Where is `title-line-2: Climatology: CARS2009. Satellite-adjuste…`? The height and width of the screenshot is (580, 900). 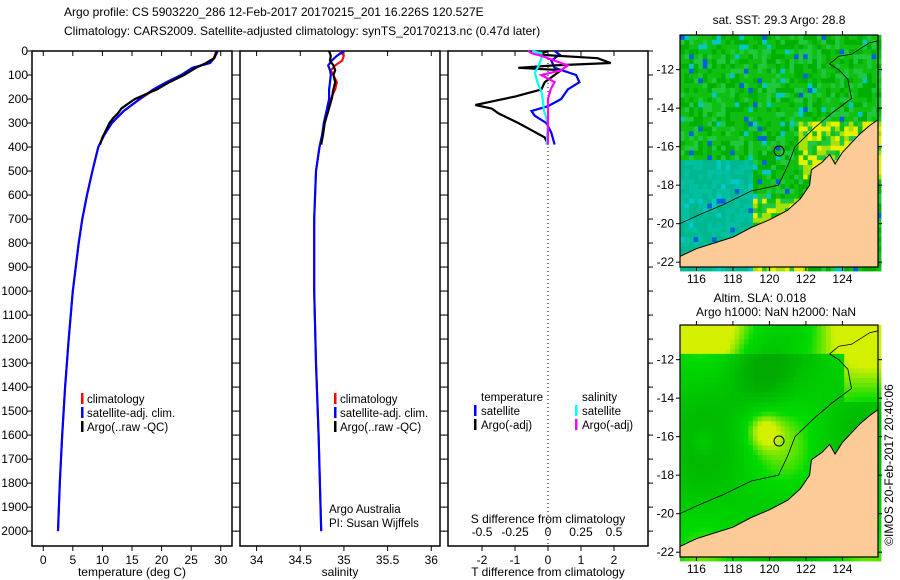
title-line-2: Climatology: CARS2009. Satellite-adjuste… is located at coordinates (302, 31).